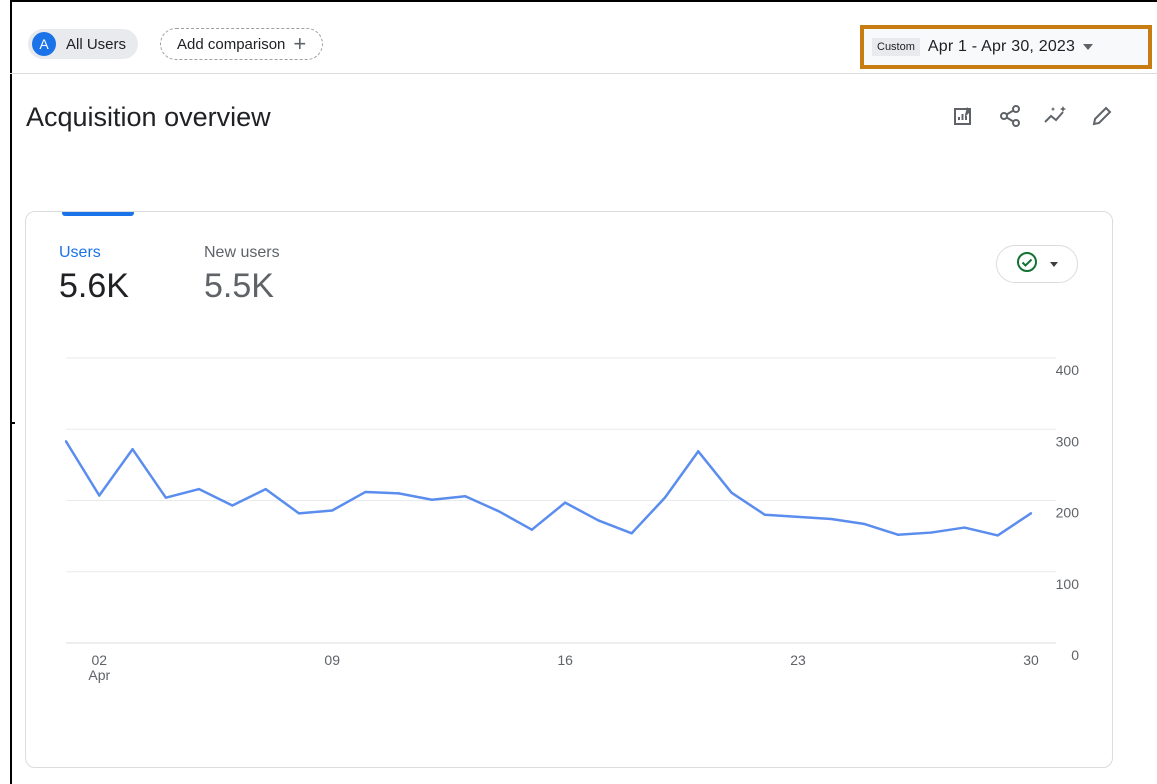 The height and width of the screenshot is (784, 1157). What do you see at coordinates (80, 252) in the screenshot?
I see `metric-users-label: Users` at bounding box center [80, 252].